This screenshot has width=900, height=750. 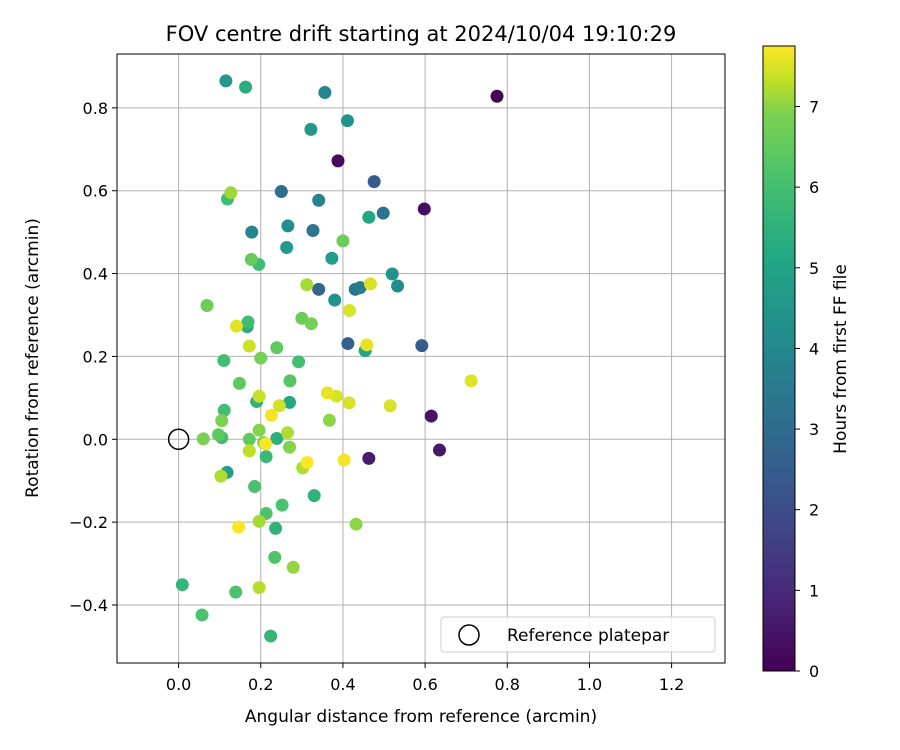 What do you see at coordinates (95, 356) in the screenshot?
I see `y-tick-label: 0.2` at bounding box center [95, 356].